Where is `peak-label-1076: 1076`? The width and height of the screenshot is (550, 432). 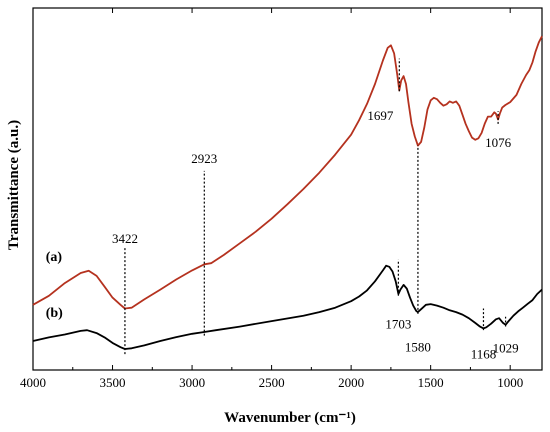
peak-label-1076: 1076 is located at coordinates (498, 142).